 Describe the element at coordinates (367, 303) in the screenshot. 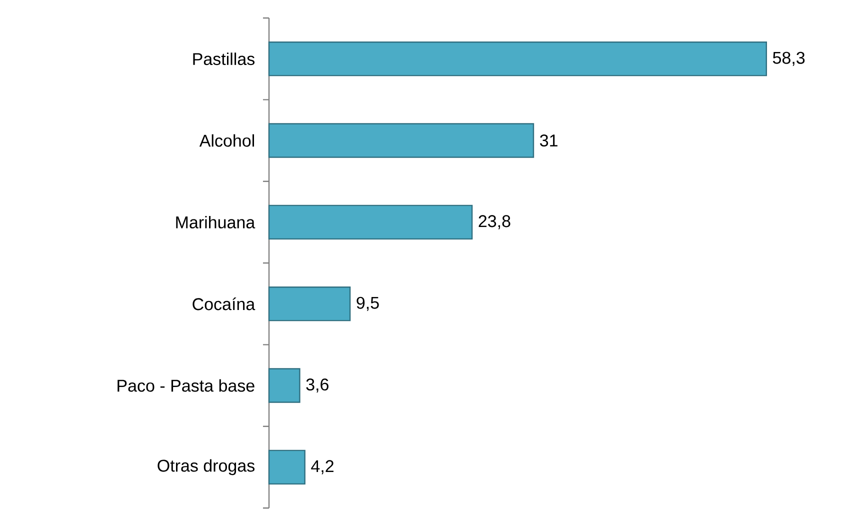

I see `data-label: 9,5` at that location.